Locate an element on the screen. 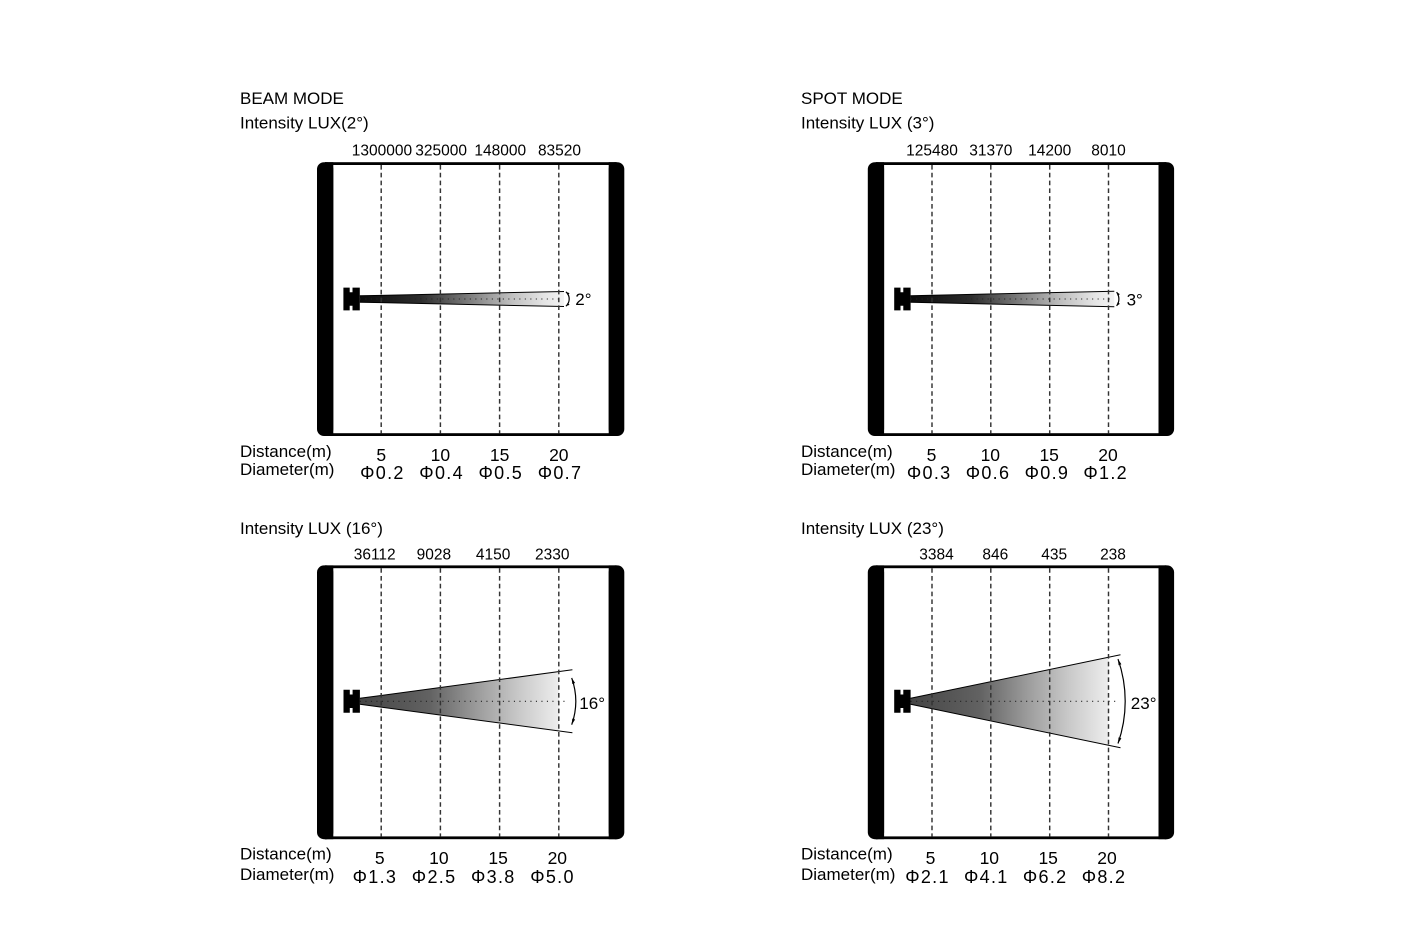 The height and width of the screenshot is (946, 1418). svg-text: Φ1.2 is located at coordinates (1105, 473).